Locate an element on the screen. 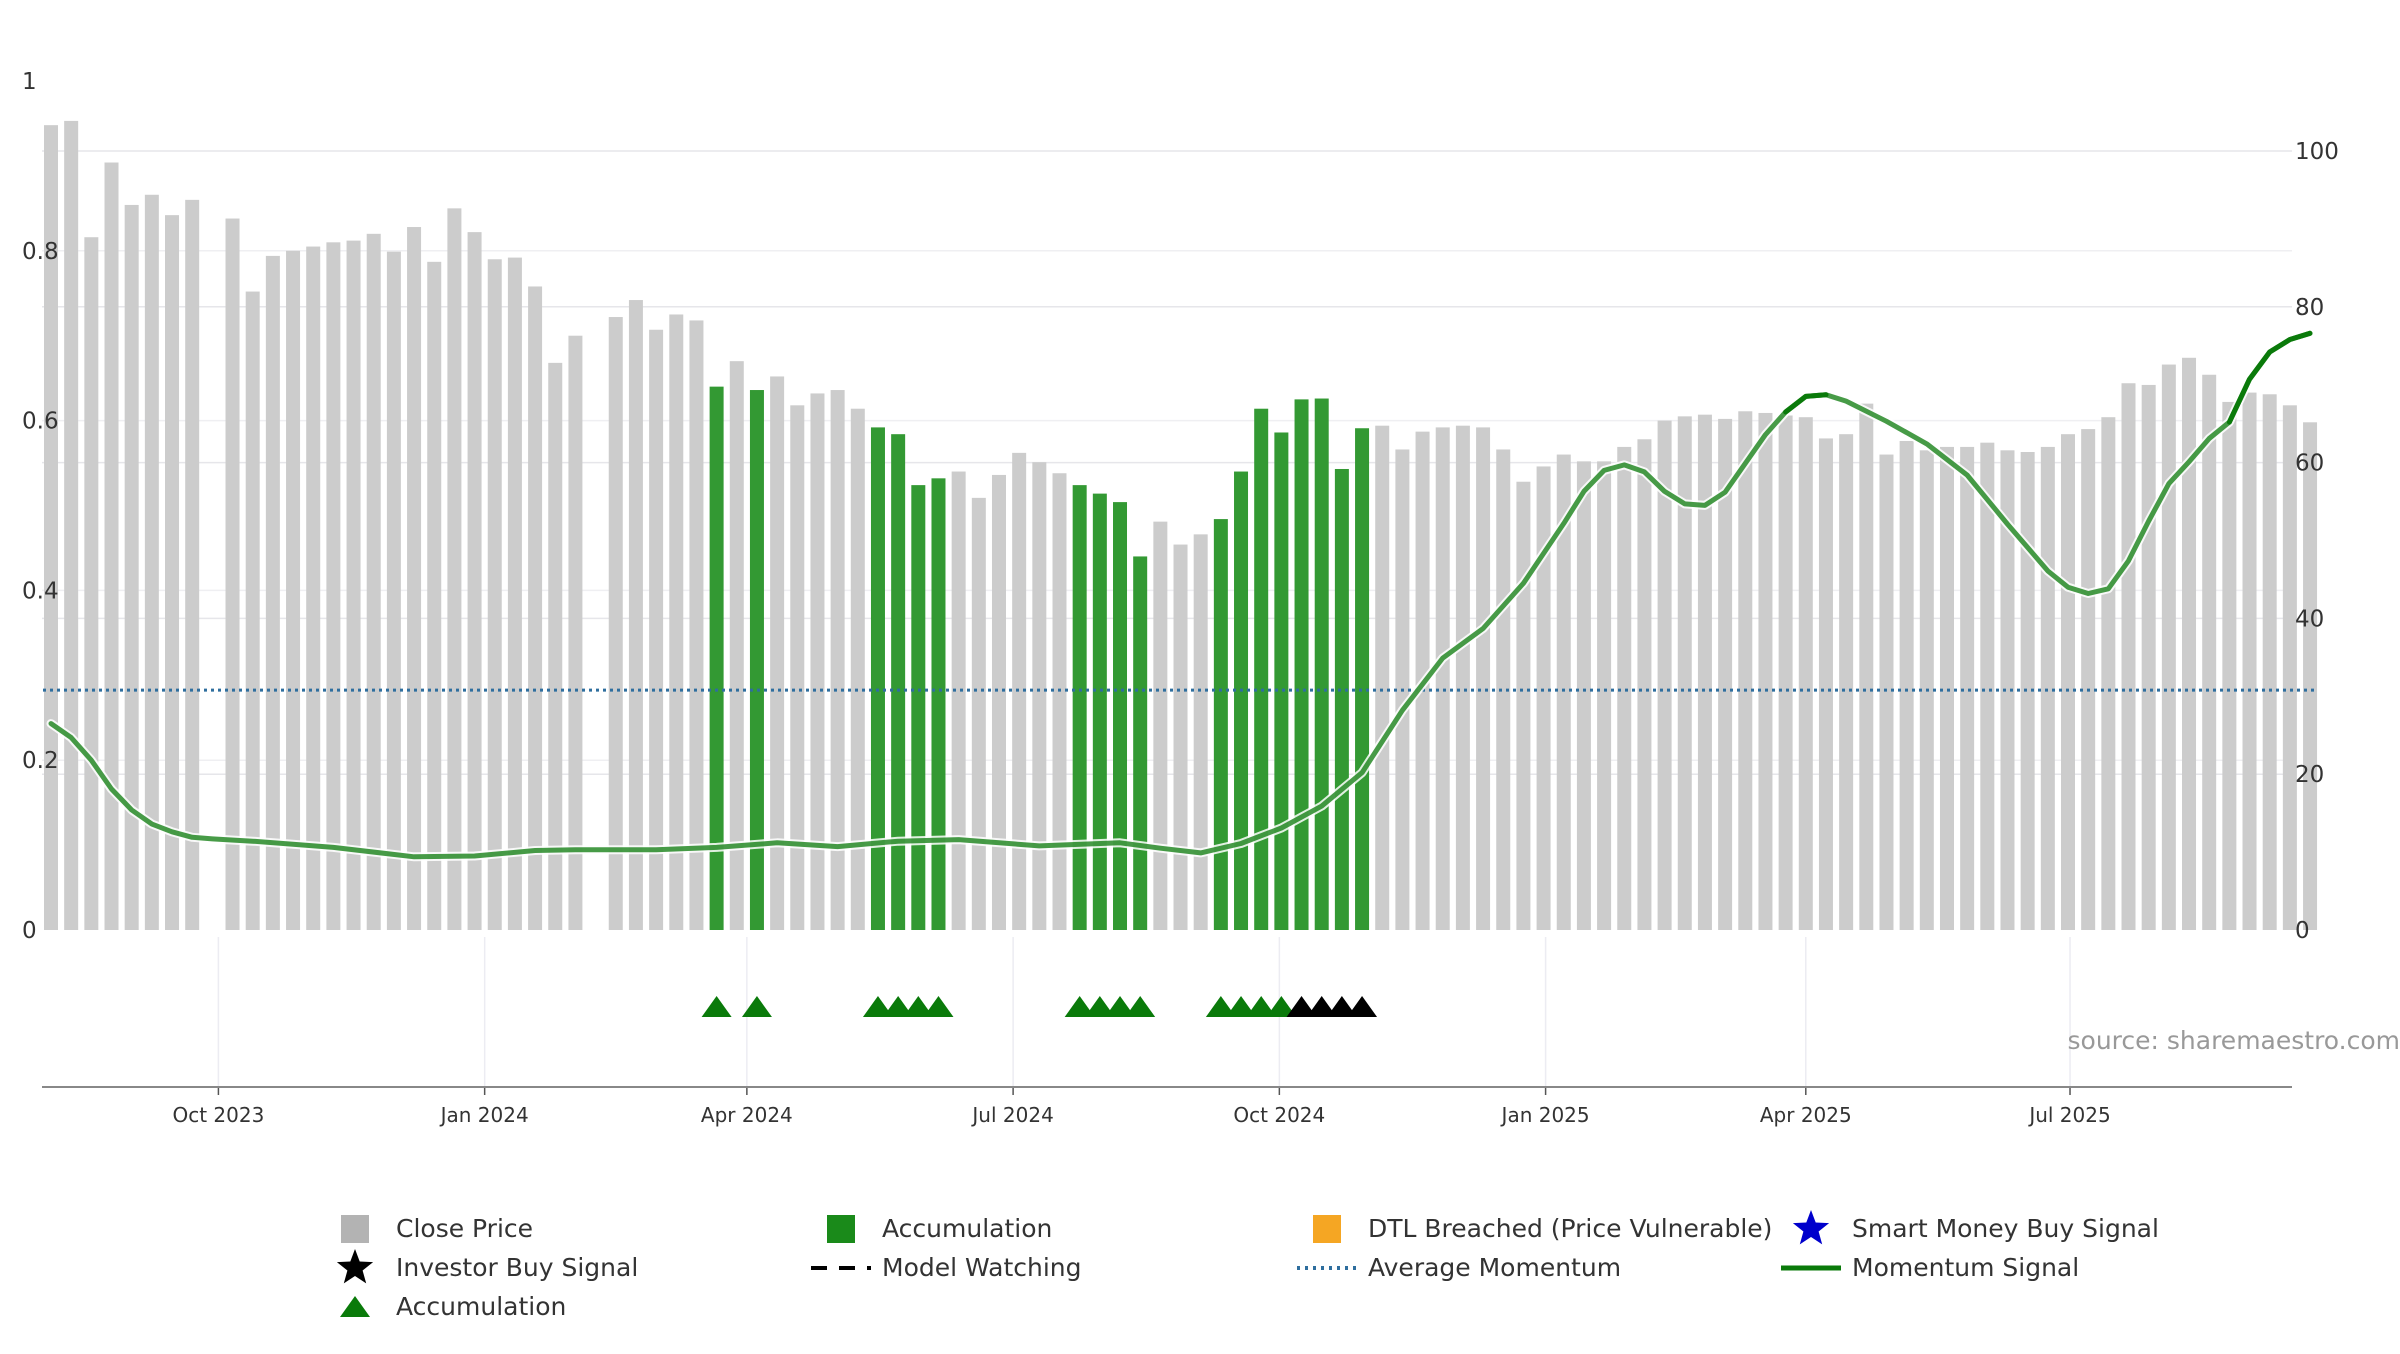 Image resolution: width=2400 pixels, height=1354 pixels. legend-swatch-acc_bar is located at coordinates (841, 1229).